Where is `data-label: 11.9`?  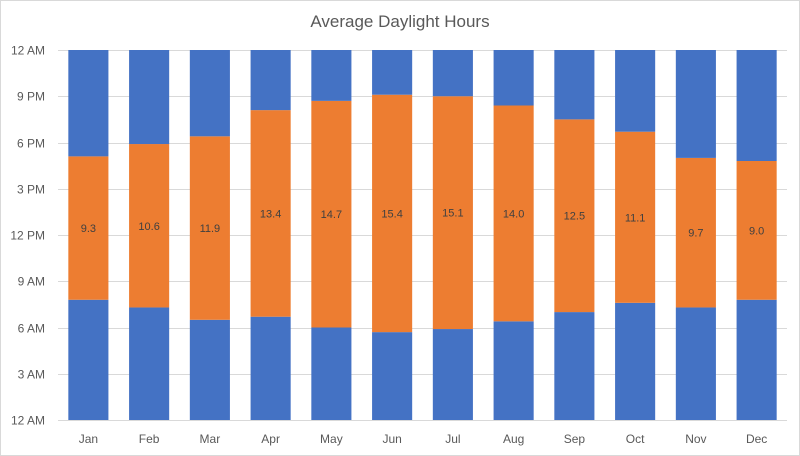 data-label: 11.9 is located at coordinates (210, 229).